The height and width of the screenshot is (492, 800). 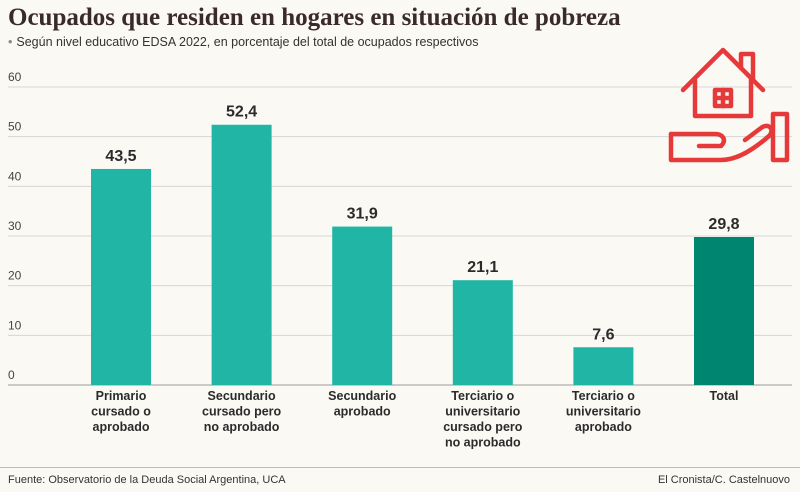 What do you see at coordinates (729, 105) in the screenshot?
I see `house-in-hand-icon` at bounding box center [729, 105].